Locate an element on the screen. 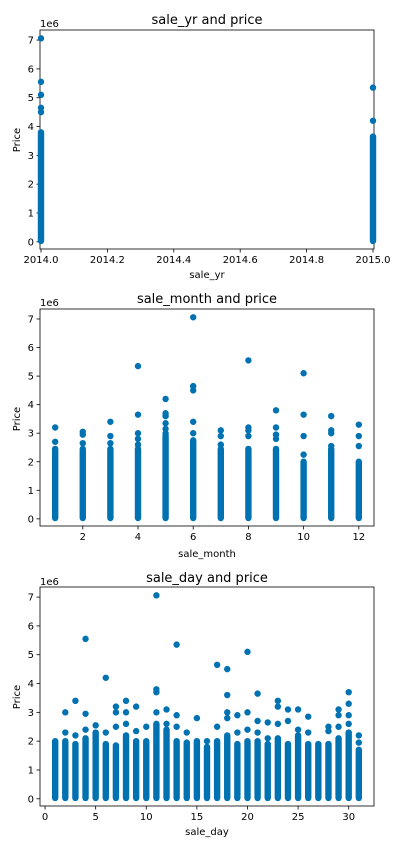 This screenshot has height=844, width=410. chart-title: sale_day and price is located at coordinates (207, 578).